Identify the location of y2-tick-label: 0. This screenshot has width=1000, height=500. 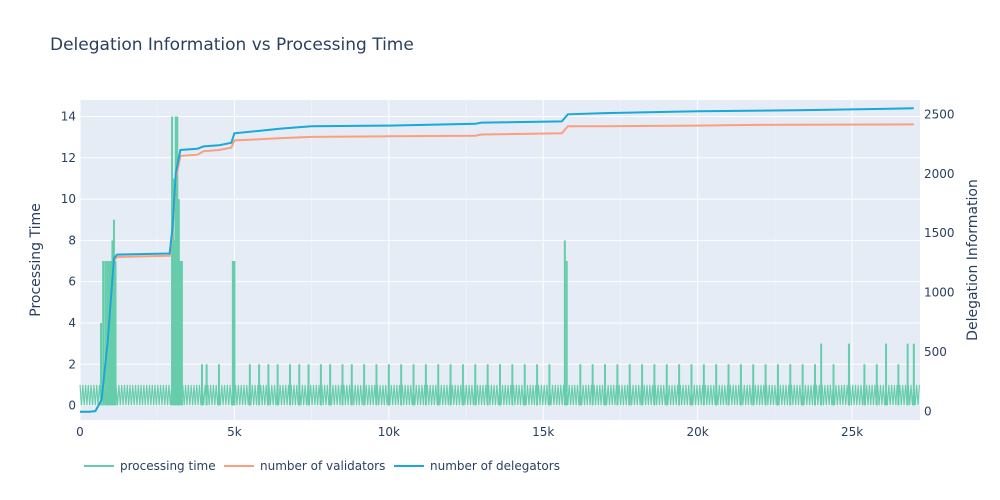
(928, 412).